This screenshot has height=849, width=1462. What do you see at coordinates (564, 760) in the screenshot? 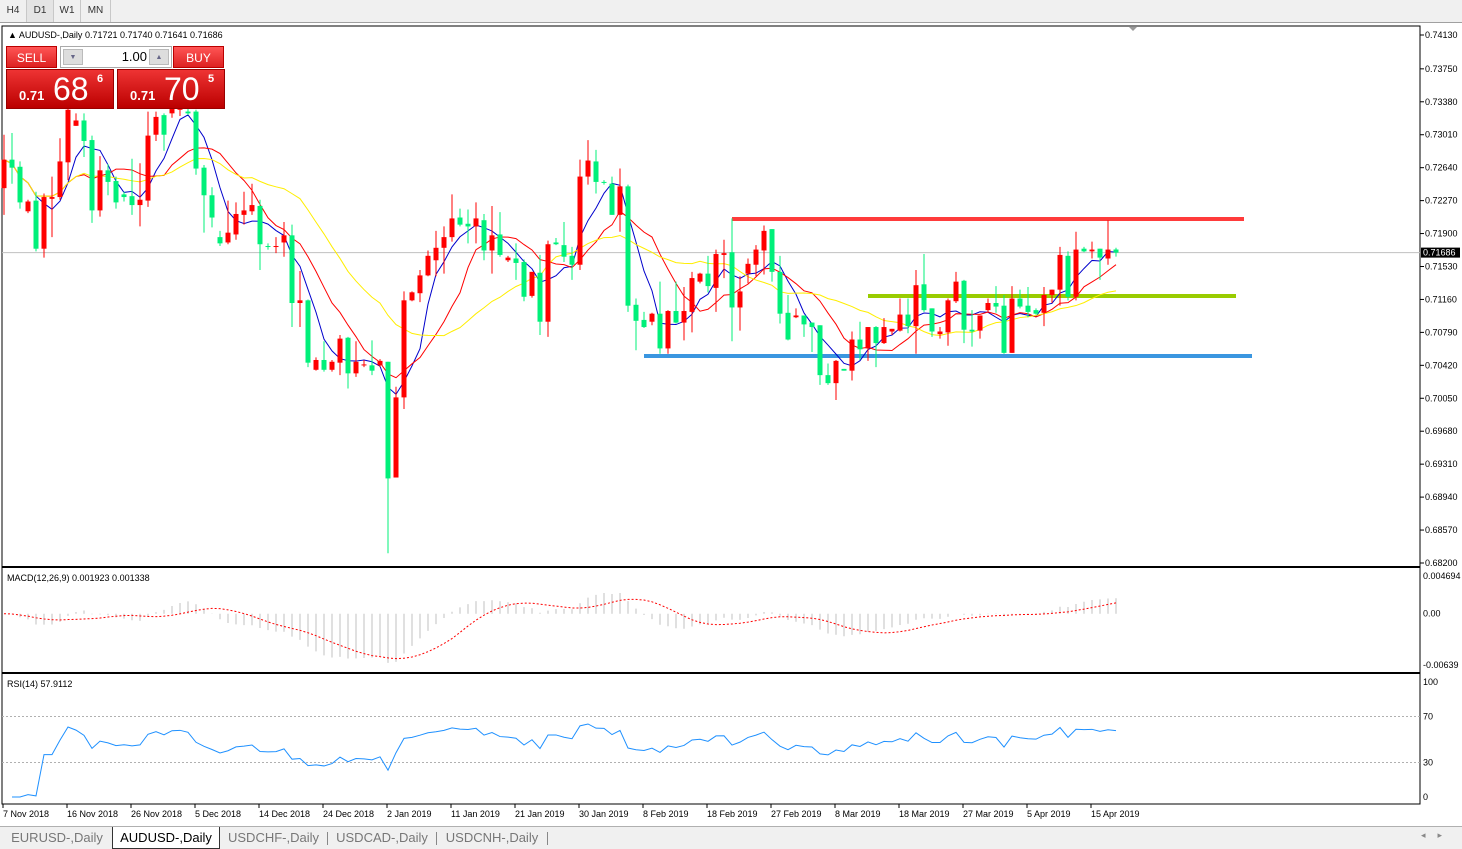
I see `rsi-line` at bounding box center [564, 760].